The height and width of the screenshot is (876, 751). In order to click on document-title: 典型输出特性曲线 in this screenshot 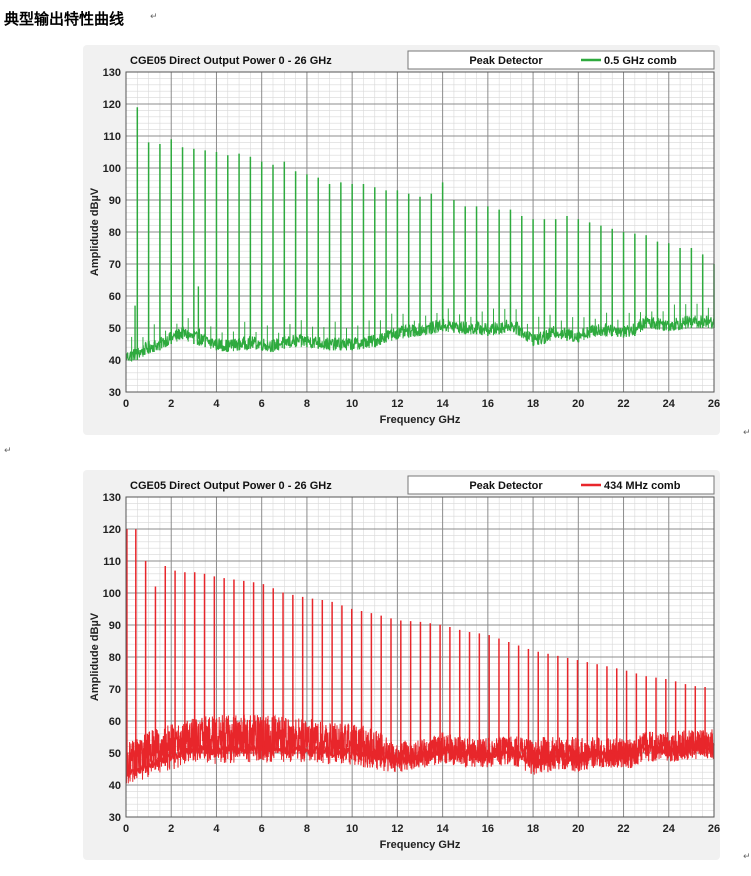, I will do `click(64, 19)`.